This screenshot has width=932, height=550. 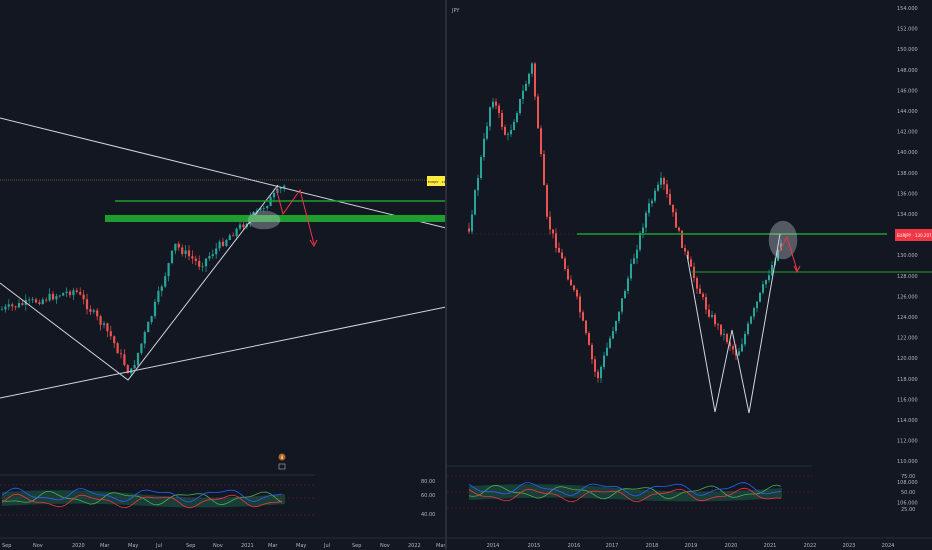 What do you see at coordinates (446, 275) in the screenshot?
I see `pane-divider` at bounding box center [446, 275].